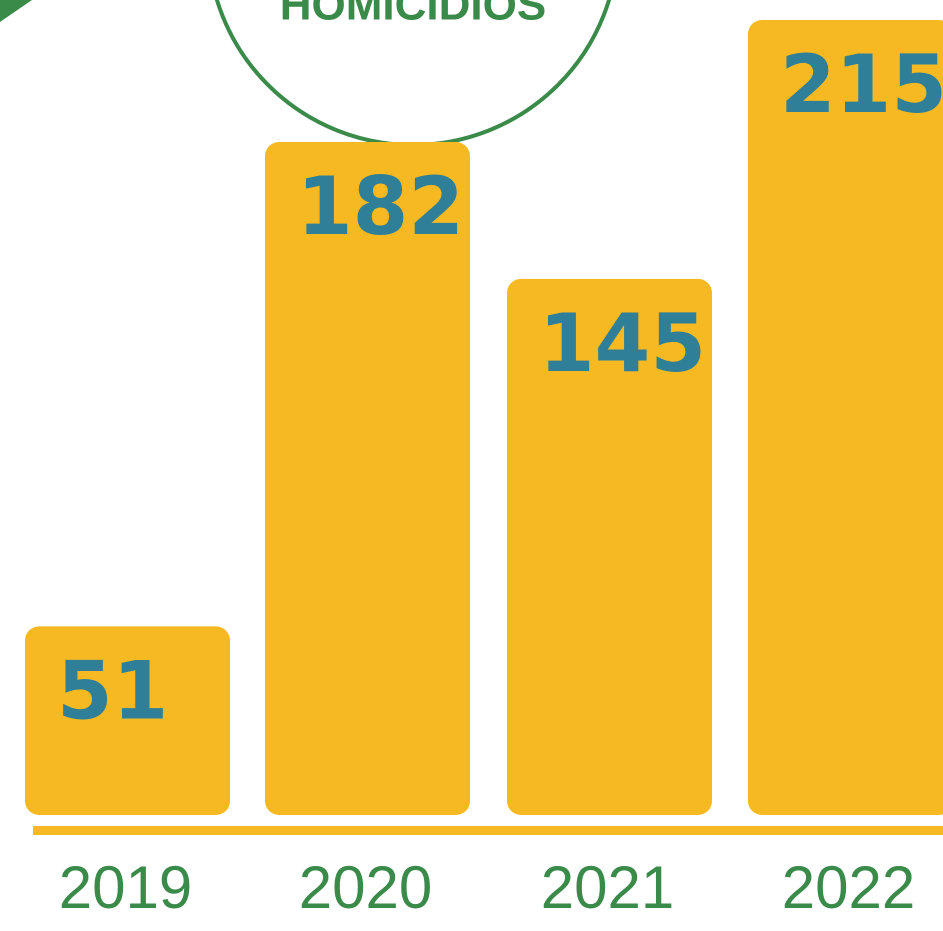  What do you see at coordinates (607, 887) in the screenshot?
I see `x-tick-label: 2021` at bounding box center [607, 887].